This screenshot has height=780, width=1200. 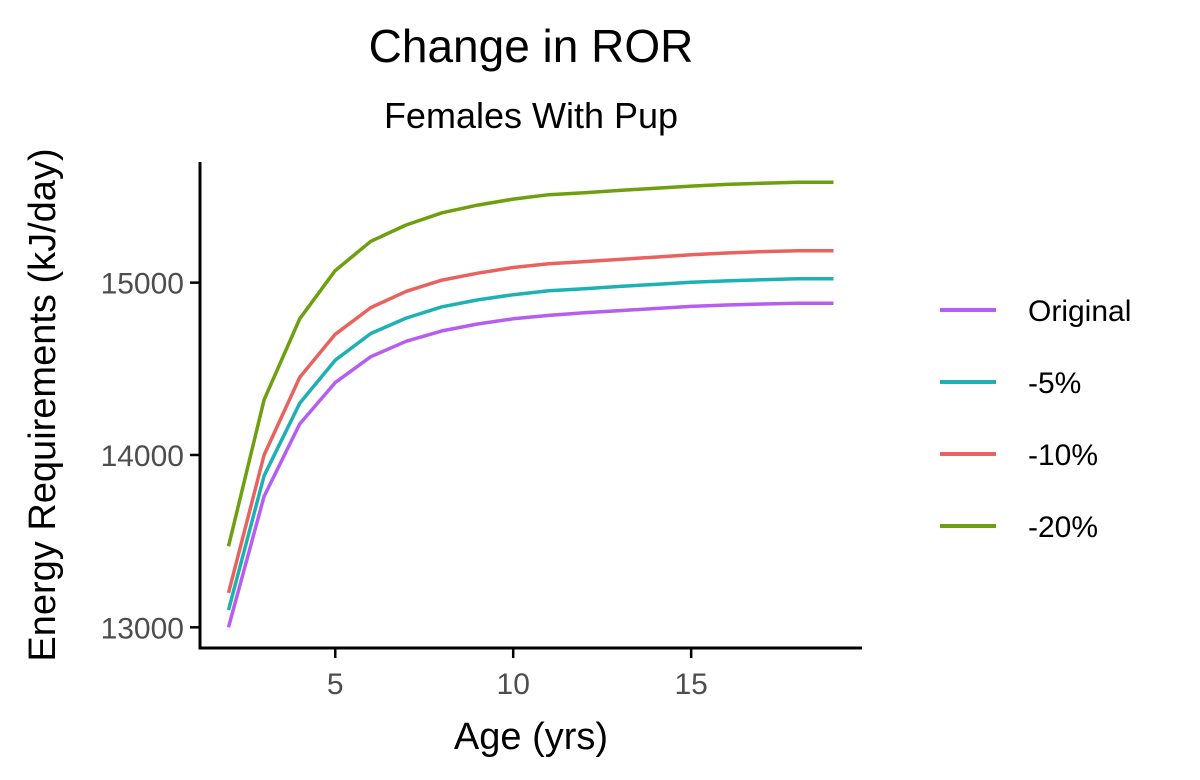 What do you see at coordinates (43, 404) in the screenshot?
I see `y-axis-title: Energy Requirements (kJ/day)` at bounding box center [43, 404].